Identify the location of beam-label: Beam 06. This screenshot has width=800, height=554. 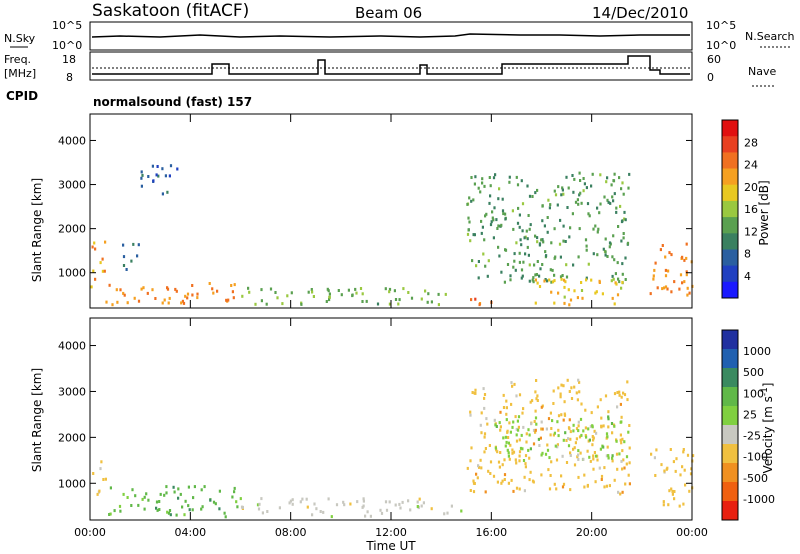
(388, 13).